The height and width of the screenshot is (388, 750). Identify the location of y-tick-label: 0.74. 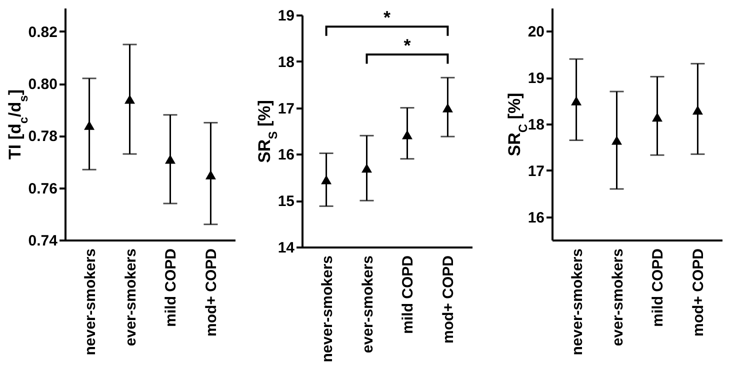
(43, 241).